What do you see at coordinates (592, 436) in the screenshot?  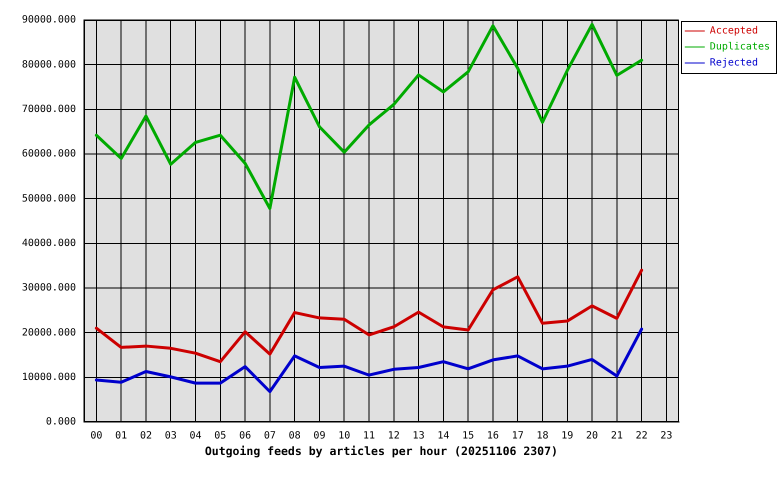 I see `x-tick-label: 20` at bounding box center [592, 436].